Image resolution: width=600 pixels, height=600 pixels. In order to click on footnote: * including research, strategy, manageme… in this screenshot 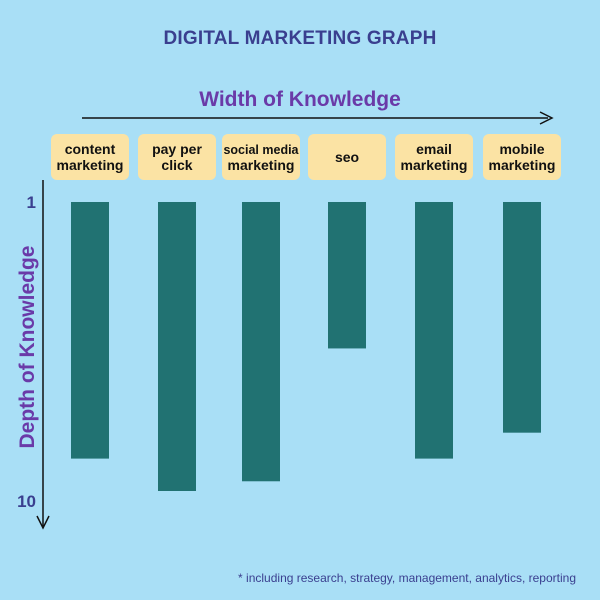, I will do `click(407, 578)`.